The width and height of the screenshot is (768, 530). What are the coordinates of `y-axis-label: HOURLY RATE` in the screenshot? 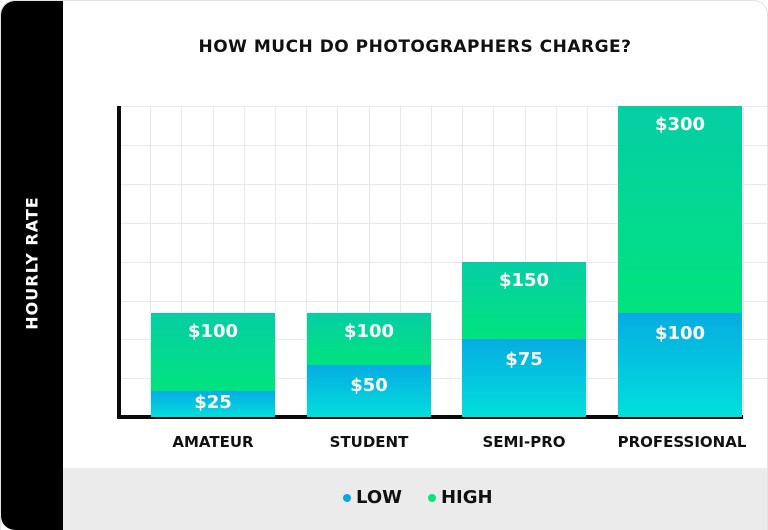 It's located at (32, 263).